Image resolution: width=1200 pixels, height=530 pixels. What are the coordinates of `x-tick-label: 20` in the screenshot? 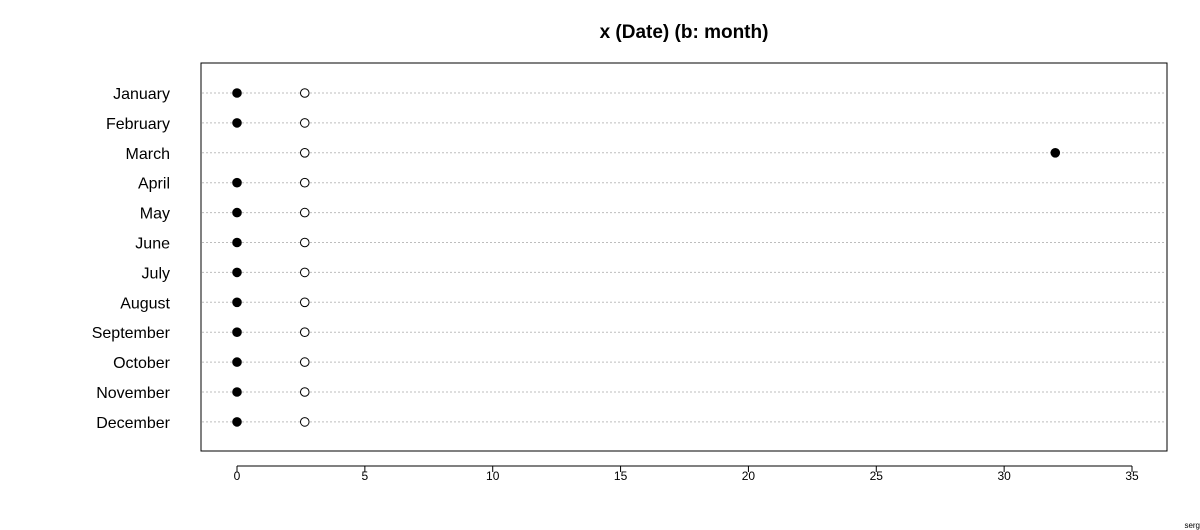 It's located at (749, 476).